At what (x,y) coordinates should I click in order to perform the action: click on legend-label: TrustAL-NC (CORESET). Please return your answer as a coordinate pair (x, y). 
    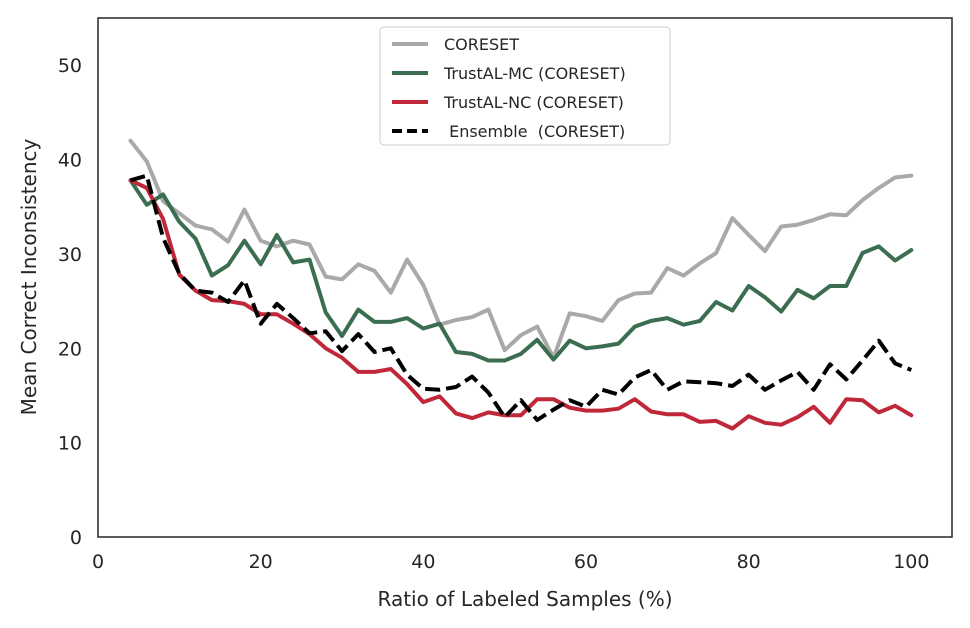
    Looking at the image, I should click on (533, 102).